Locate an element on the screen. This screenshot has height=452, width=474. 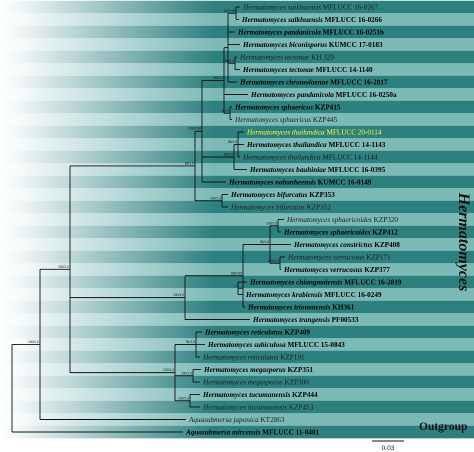
taxon-label: Hermatomyces sphaericoides KZP320 is located at coordinates (342, 220).